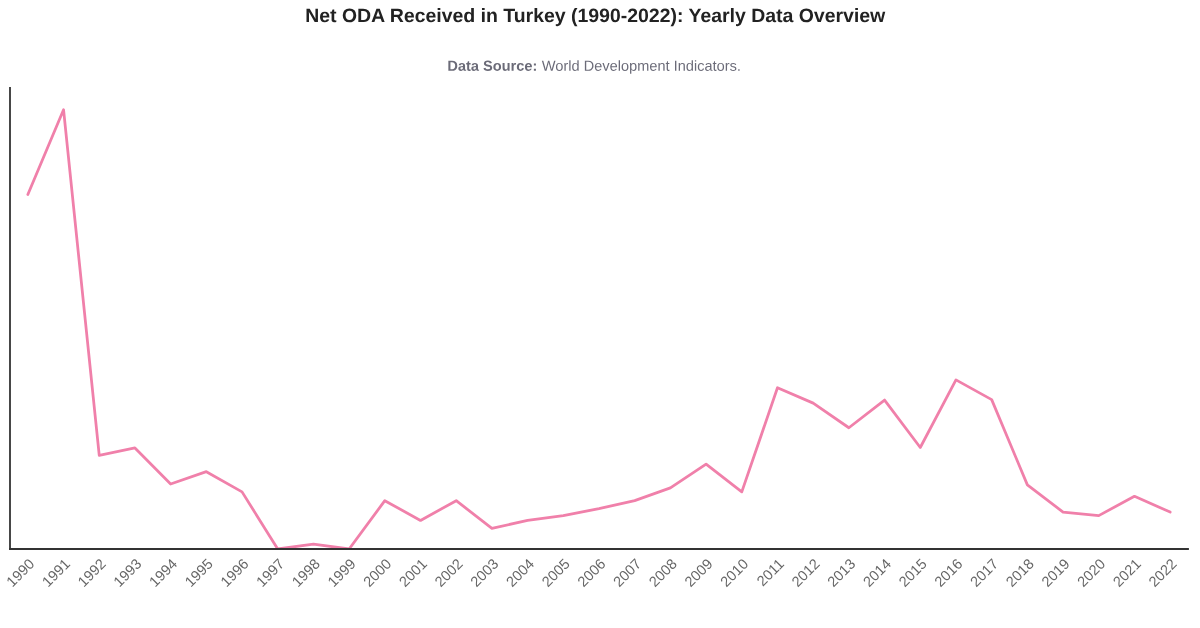 The image size is (1200, 628). I want to click on chart-subtitle: Data Source: World Development Indicators., so click(594, 67).